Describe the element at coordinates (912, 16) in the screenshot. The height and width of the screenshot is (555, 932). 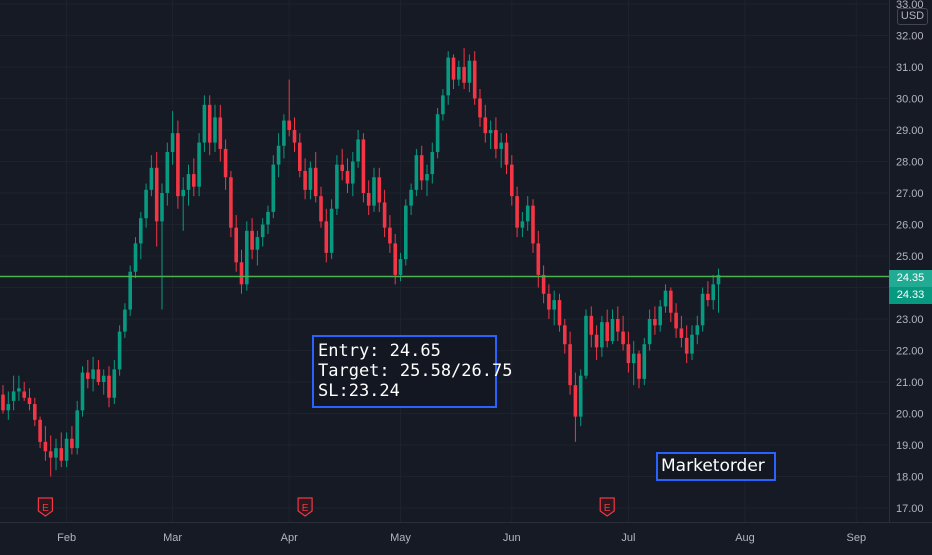
I see `currency-label: USD` at that location.